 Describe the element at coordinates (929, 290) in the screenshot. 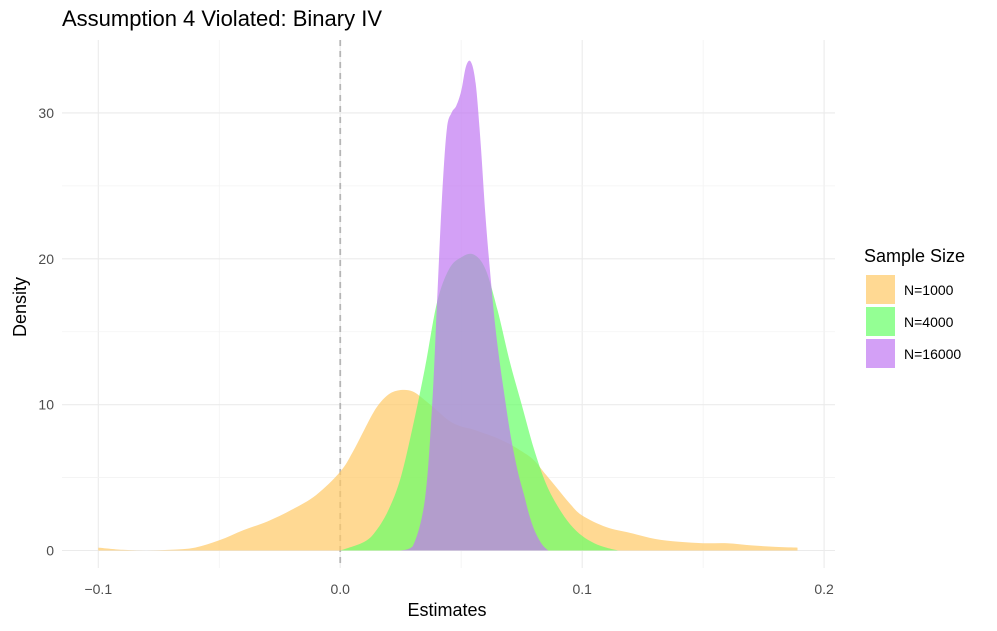

I see `legend-label: N=1000` at that location.